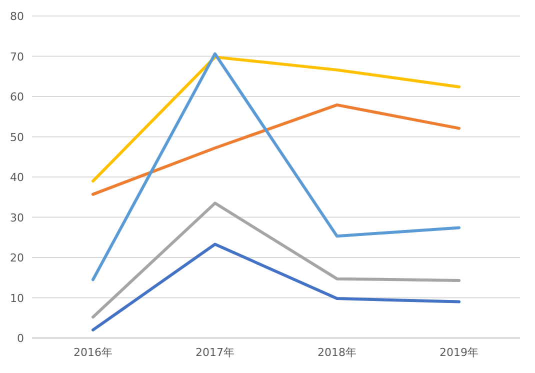 Image resolution: width=535 pixels, height=373 pixels. I want to click on x-tick-label: 2018年, so click(337, 352).